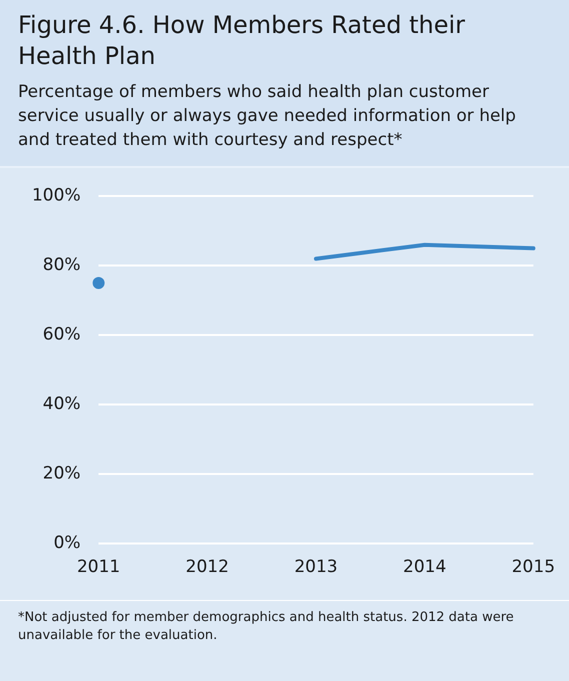  I want to click on chart-subtitle: Percentage of members who said health plan customer service usually or always gave needed information or help and treated them with courtesy and respect*, so click(267, 116).